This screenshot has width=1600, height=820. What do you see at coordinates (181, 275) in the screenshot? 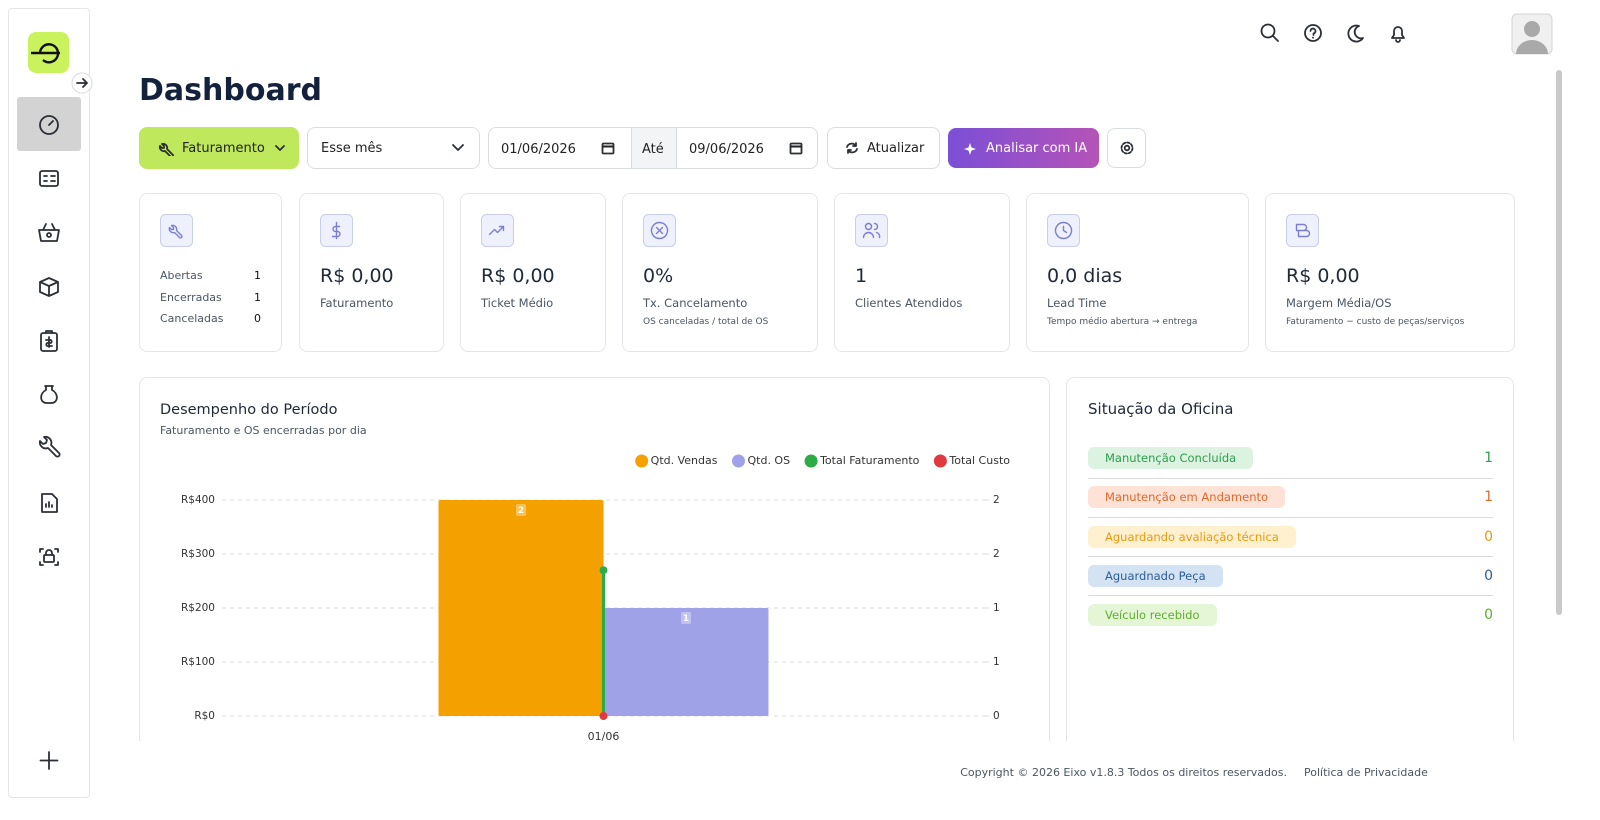
I see `kpi-row-label: Abertas` at bounding box center [181, 275].